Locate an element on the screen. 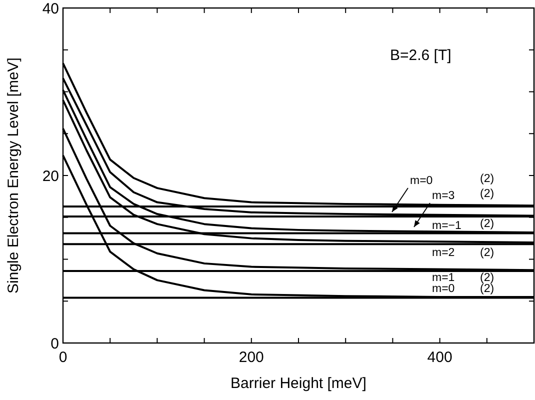 The image size is (535, 400). y-tick-label: 40 is located at coordinates (50, 9).